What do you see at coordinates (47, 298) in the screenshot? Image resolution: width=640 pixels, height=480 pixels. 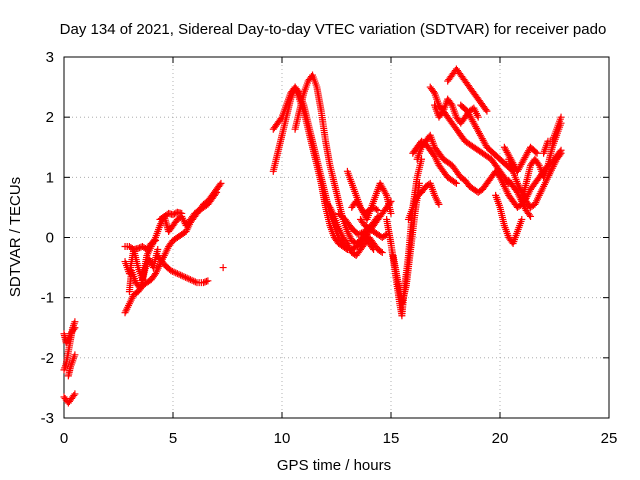 I see `y-tick-label: -1` at bounding box center [47, 298].